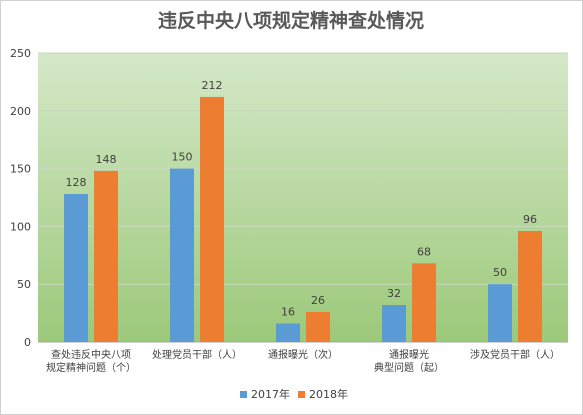  I want to click on legend-label: 2018年, so click(328, 394).